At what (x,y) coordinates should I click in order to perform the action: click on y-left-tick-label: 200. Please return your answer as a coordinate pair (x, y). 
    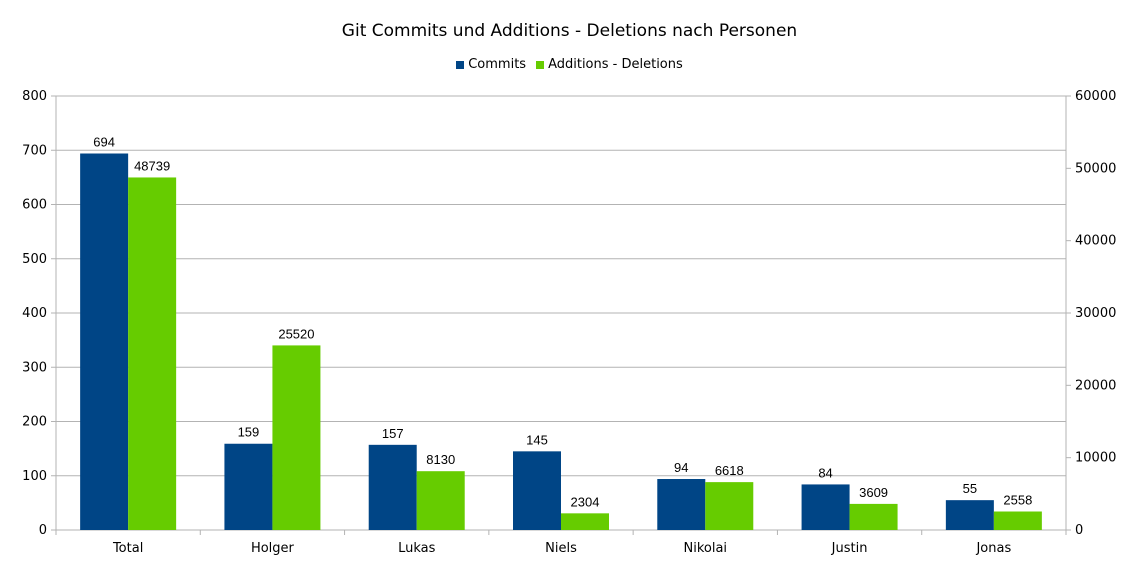
    Looking at the image, I should click on (34, 422).